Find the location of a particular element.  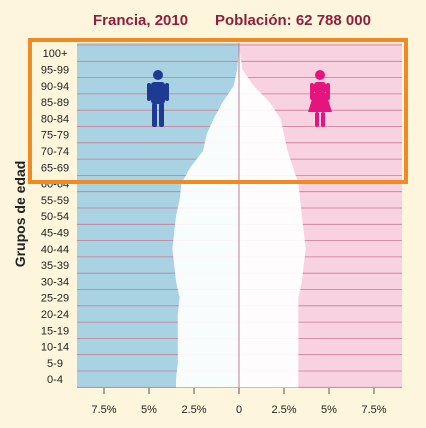

age-group-label: 10-14 is located at coordinates (55, 348).